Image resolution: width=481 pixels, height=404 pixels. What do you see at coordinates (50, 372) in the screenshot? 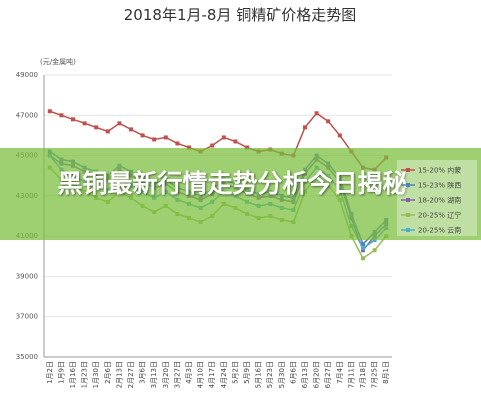
I see `x-tick-label: 1月2日` at bounding box center [50, 372].